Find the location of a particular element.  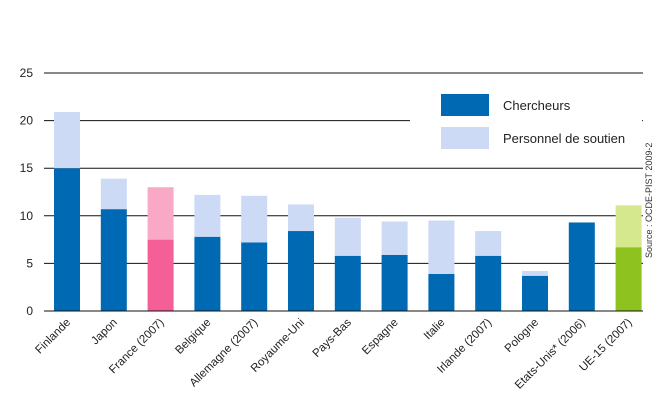

bar-royaume-uni-personnel-de-soutien is located at coordinates (301, 218).